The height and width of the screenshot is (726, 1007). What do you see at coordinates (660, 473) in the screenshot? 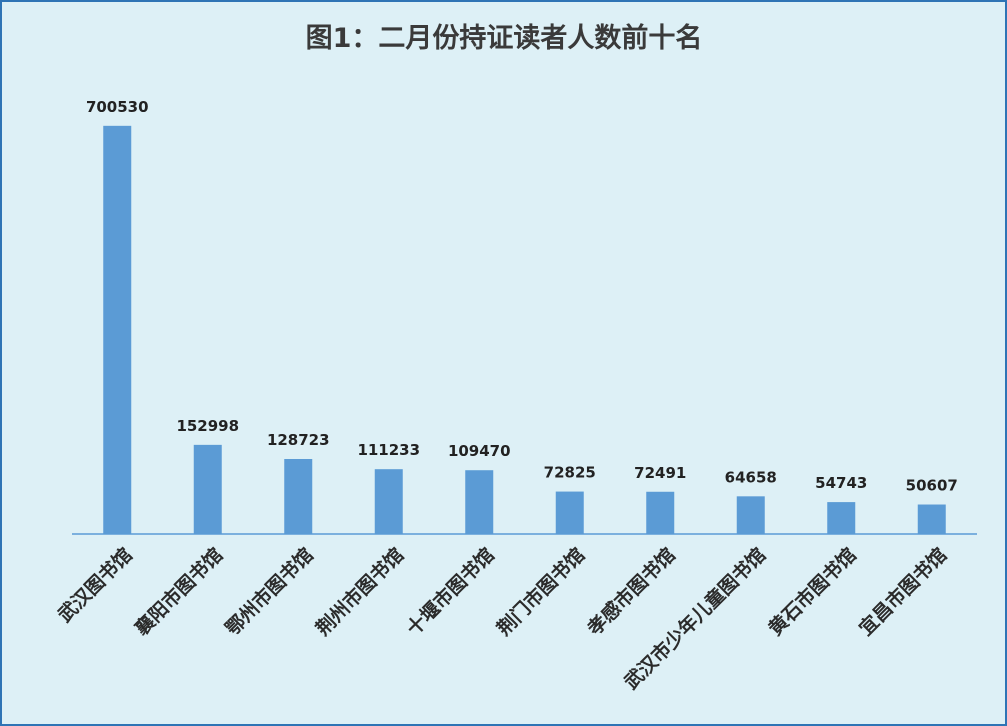
I see `data-label-7: 72491` at bounding box center [660, 473].